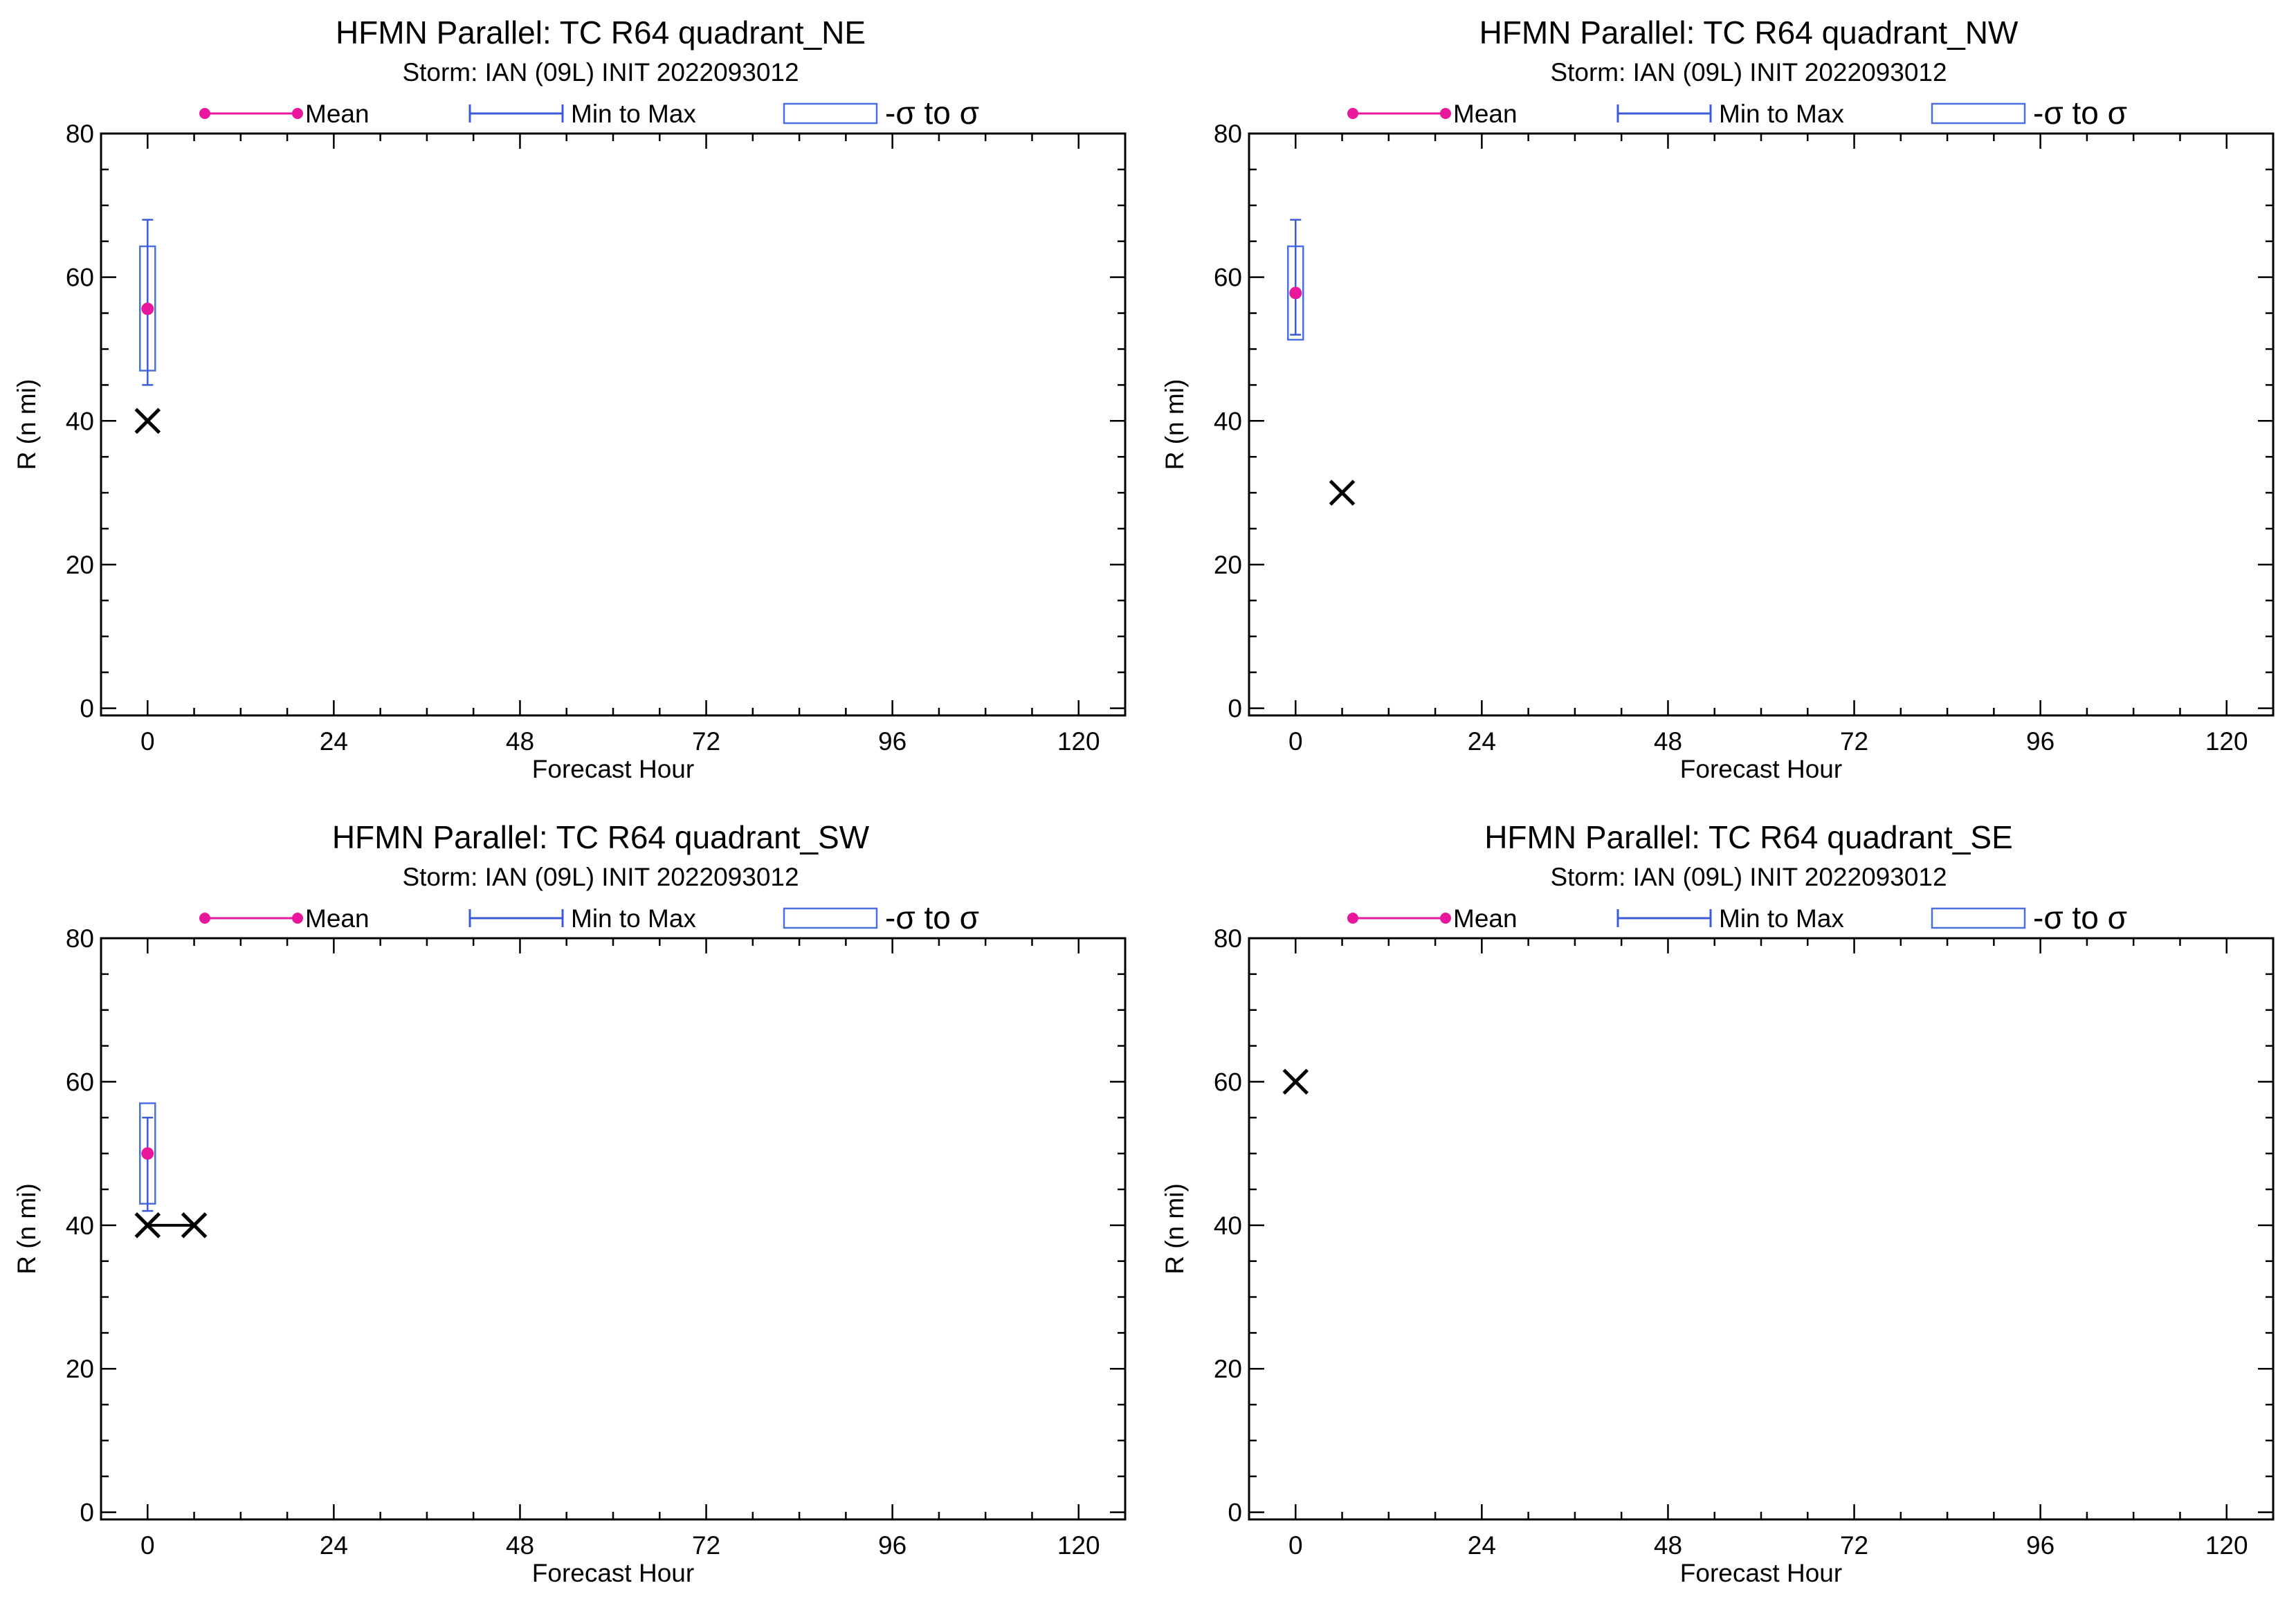 The image size is (2296, 1608). What do you see at coordinates (1748, 837) in the screenshot?
I see `chart-title: HFMN Parallel: TC R64 quadrant_SE` at bounding box center [1748, 837].